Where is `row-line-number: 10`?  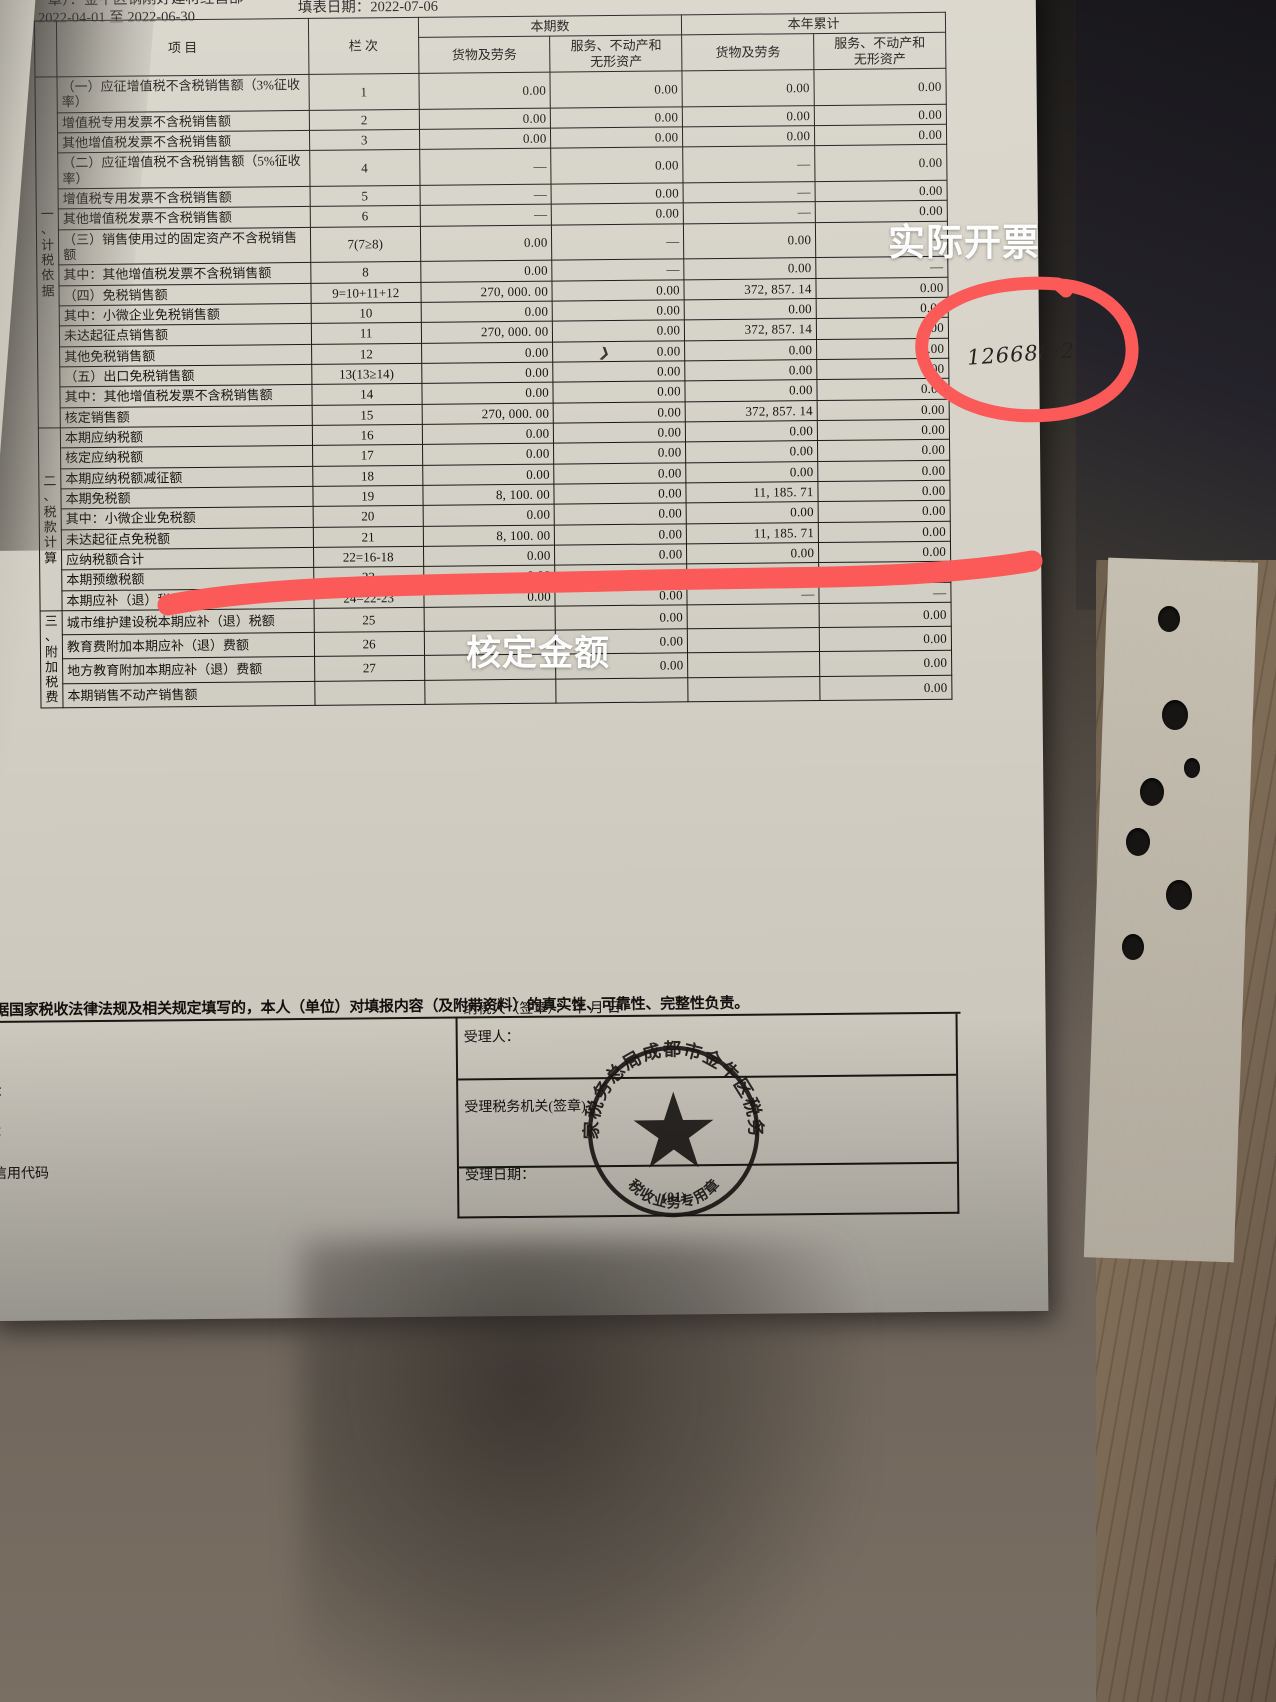 row-line-number: 10 is located at coordinates (365, 313).